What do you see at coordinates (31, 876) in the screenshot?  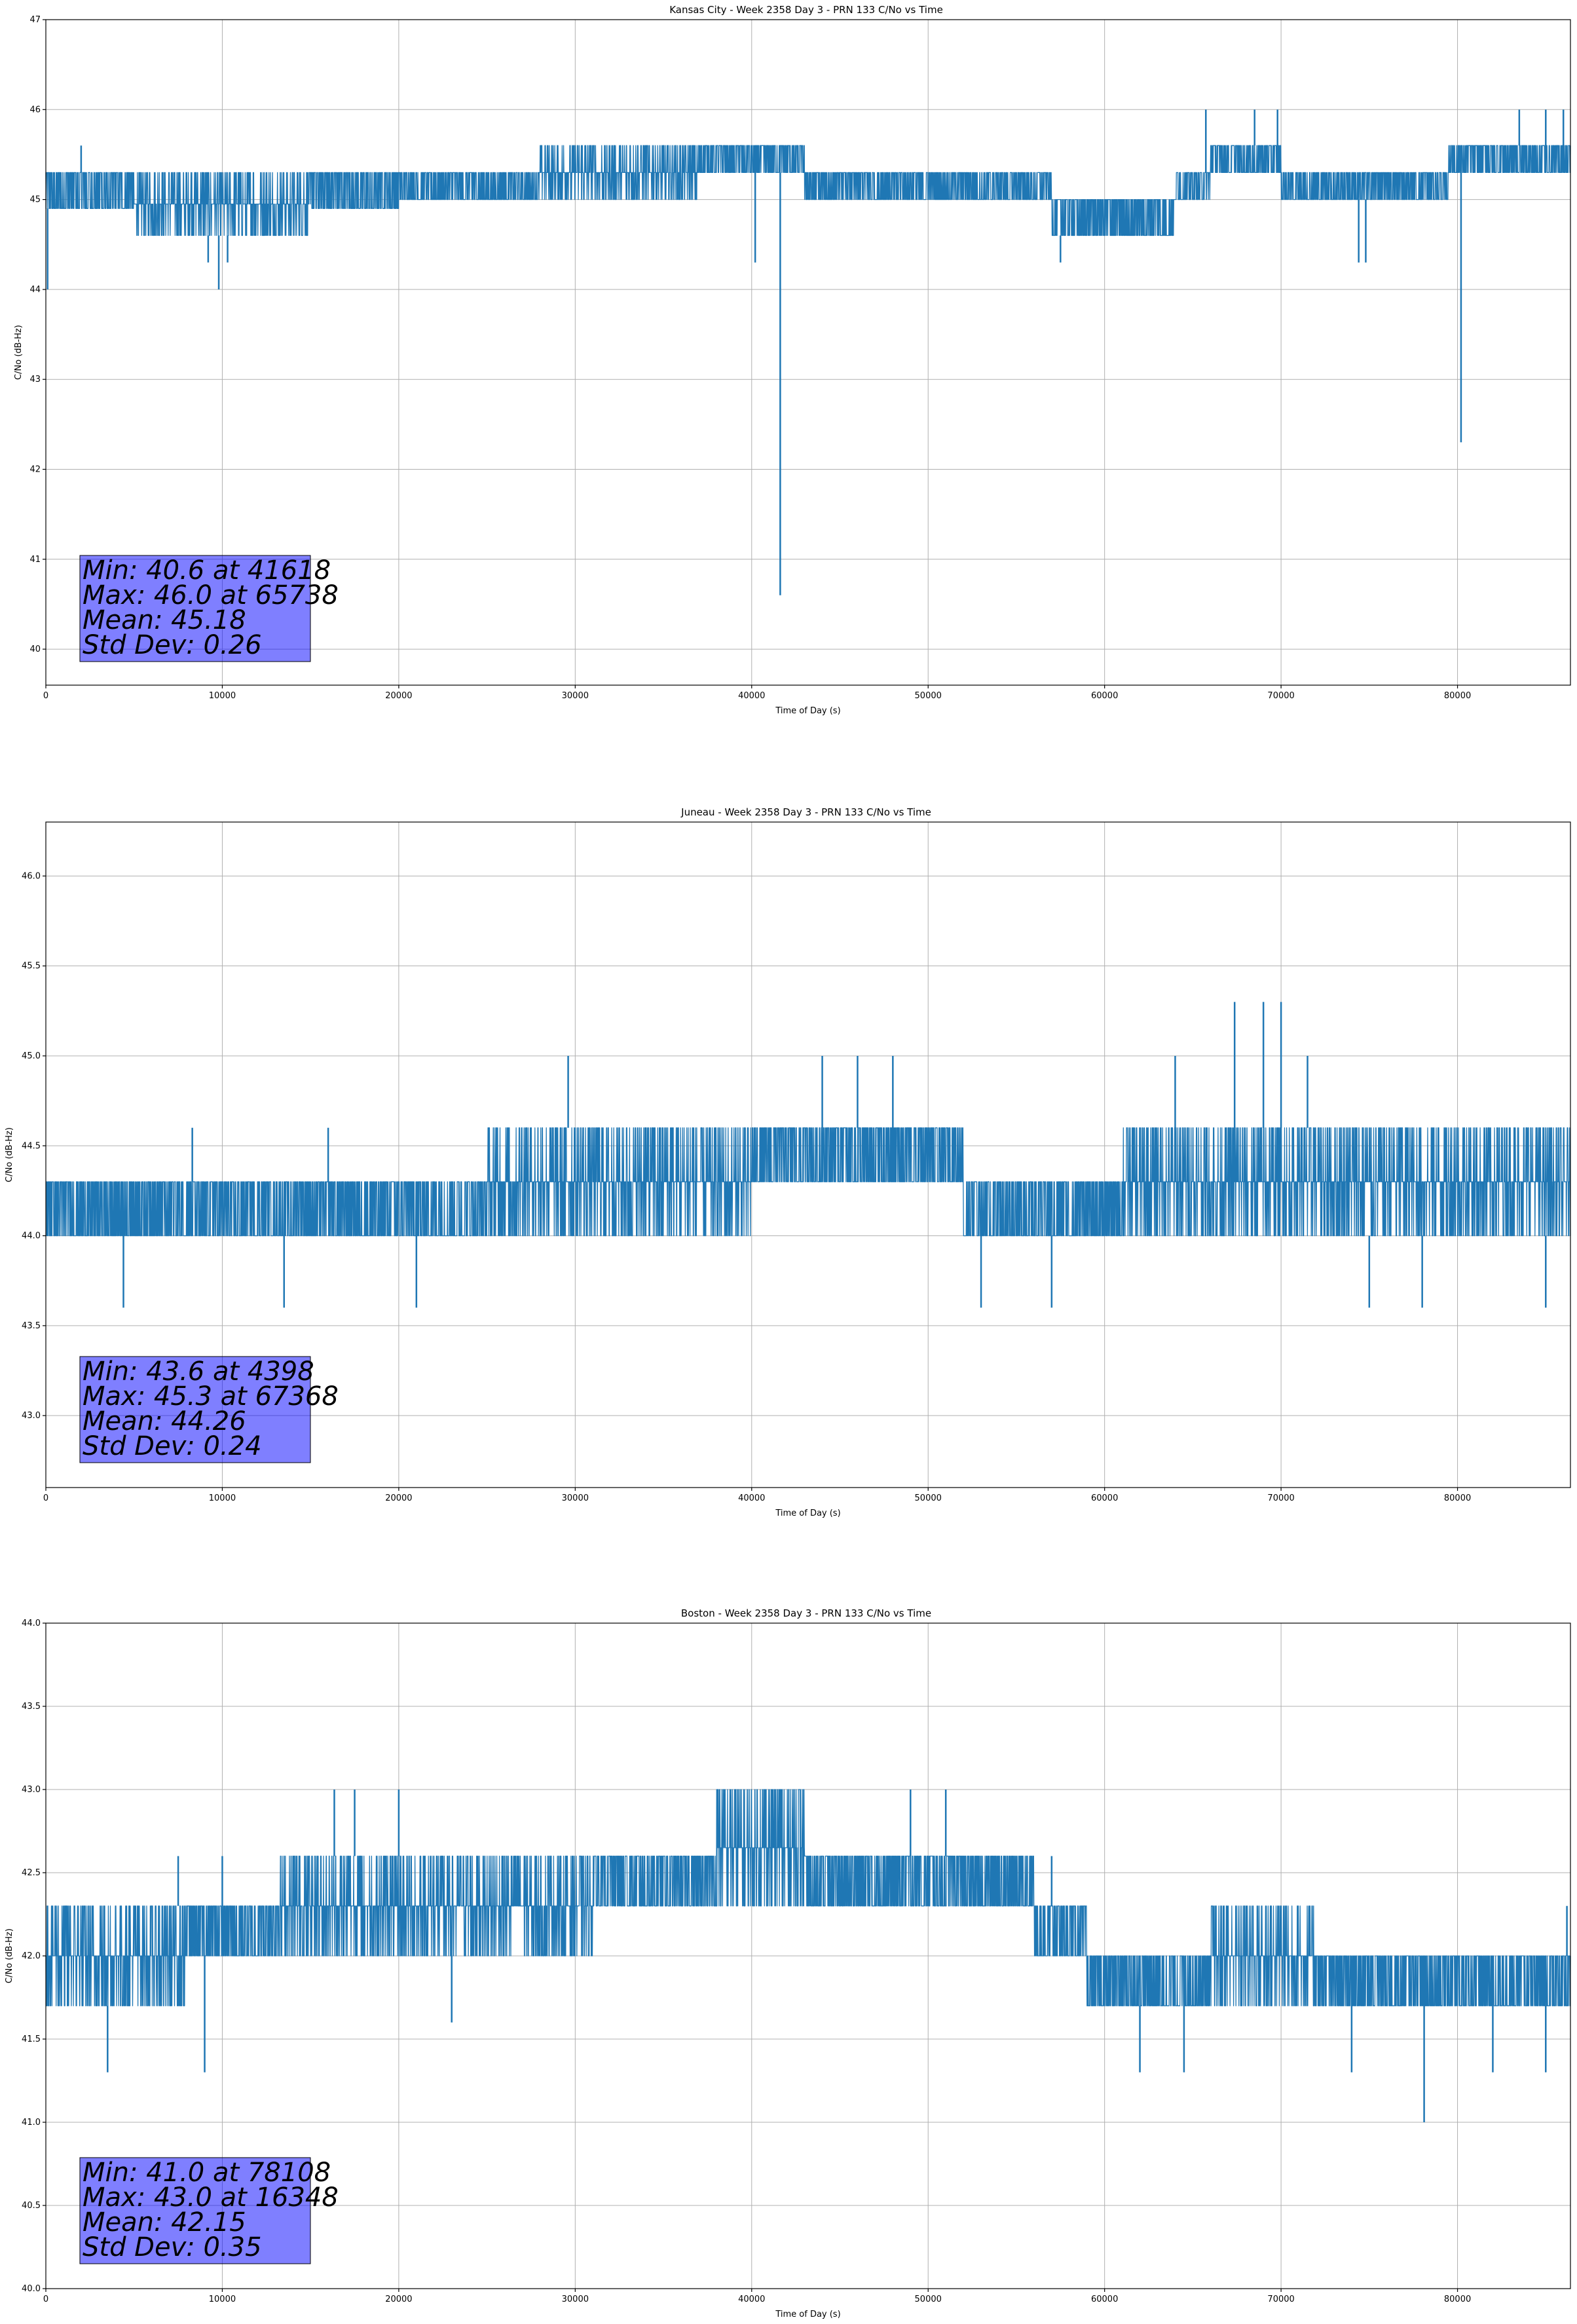 I see `y-tick-label: 46.0` at bounding box center [31, 876].